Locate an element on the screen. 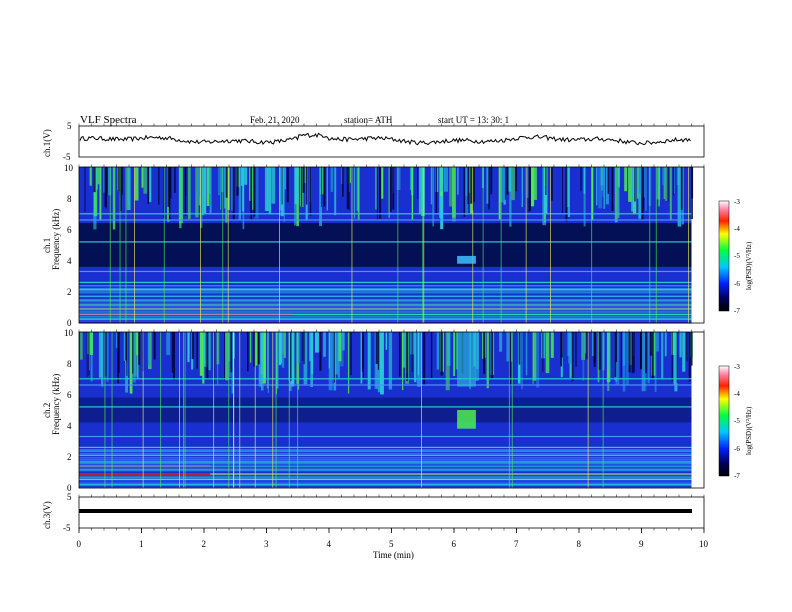  spectrum-dark-band is located at coordinates (385, 410).